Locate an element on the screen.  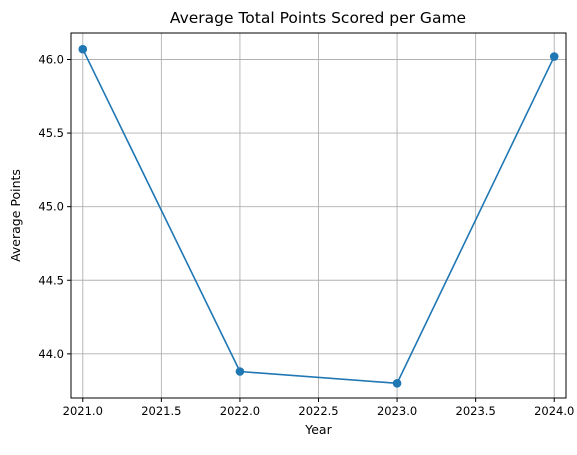
x-tick-label: 2021.5 is located at coordinates (161, 411).